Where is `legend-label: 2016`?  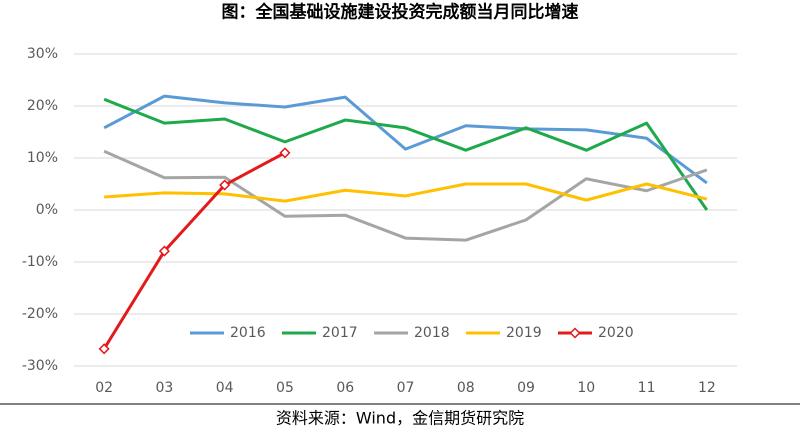 legend-label: 2016 is located at coordinates (248, 333).